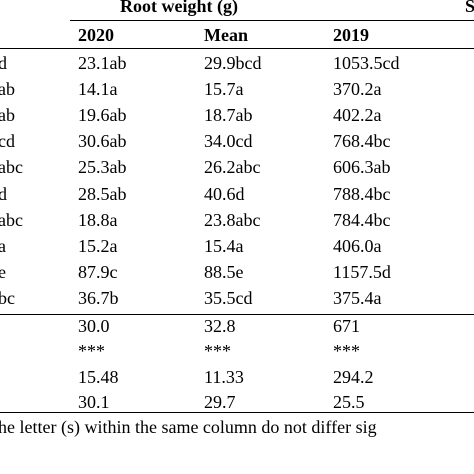  I want to click on table-cell: 35.5cd, so click(228, 297).